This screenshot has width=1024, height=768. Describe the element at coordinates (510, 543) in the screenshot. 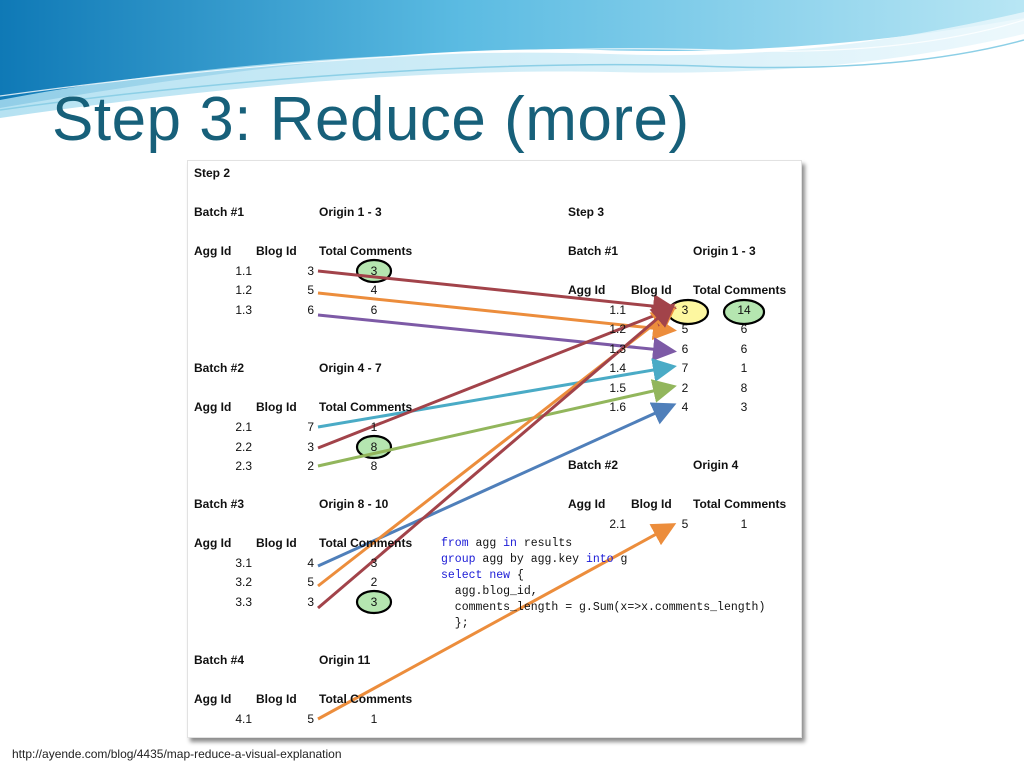

I see `code-keyword-in: in` at that location.